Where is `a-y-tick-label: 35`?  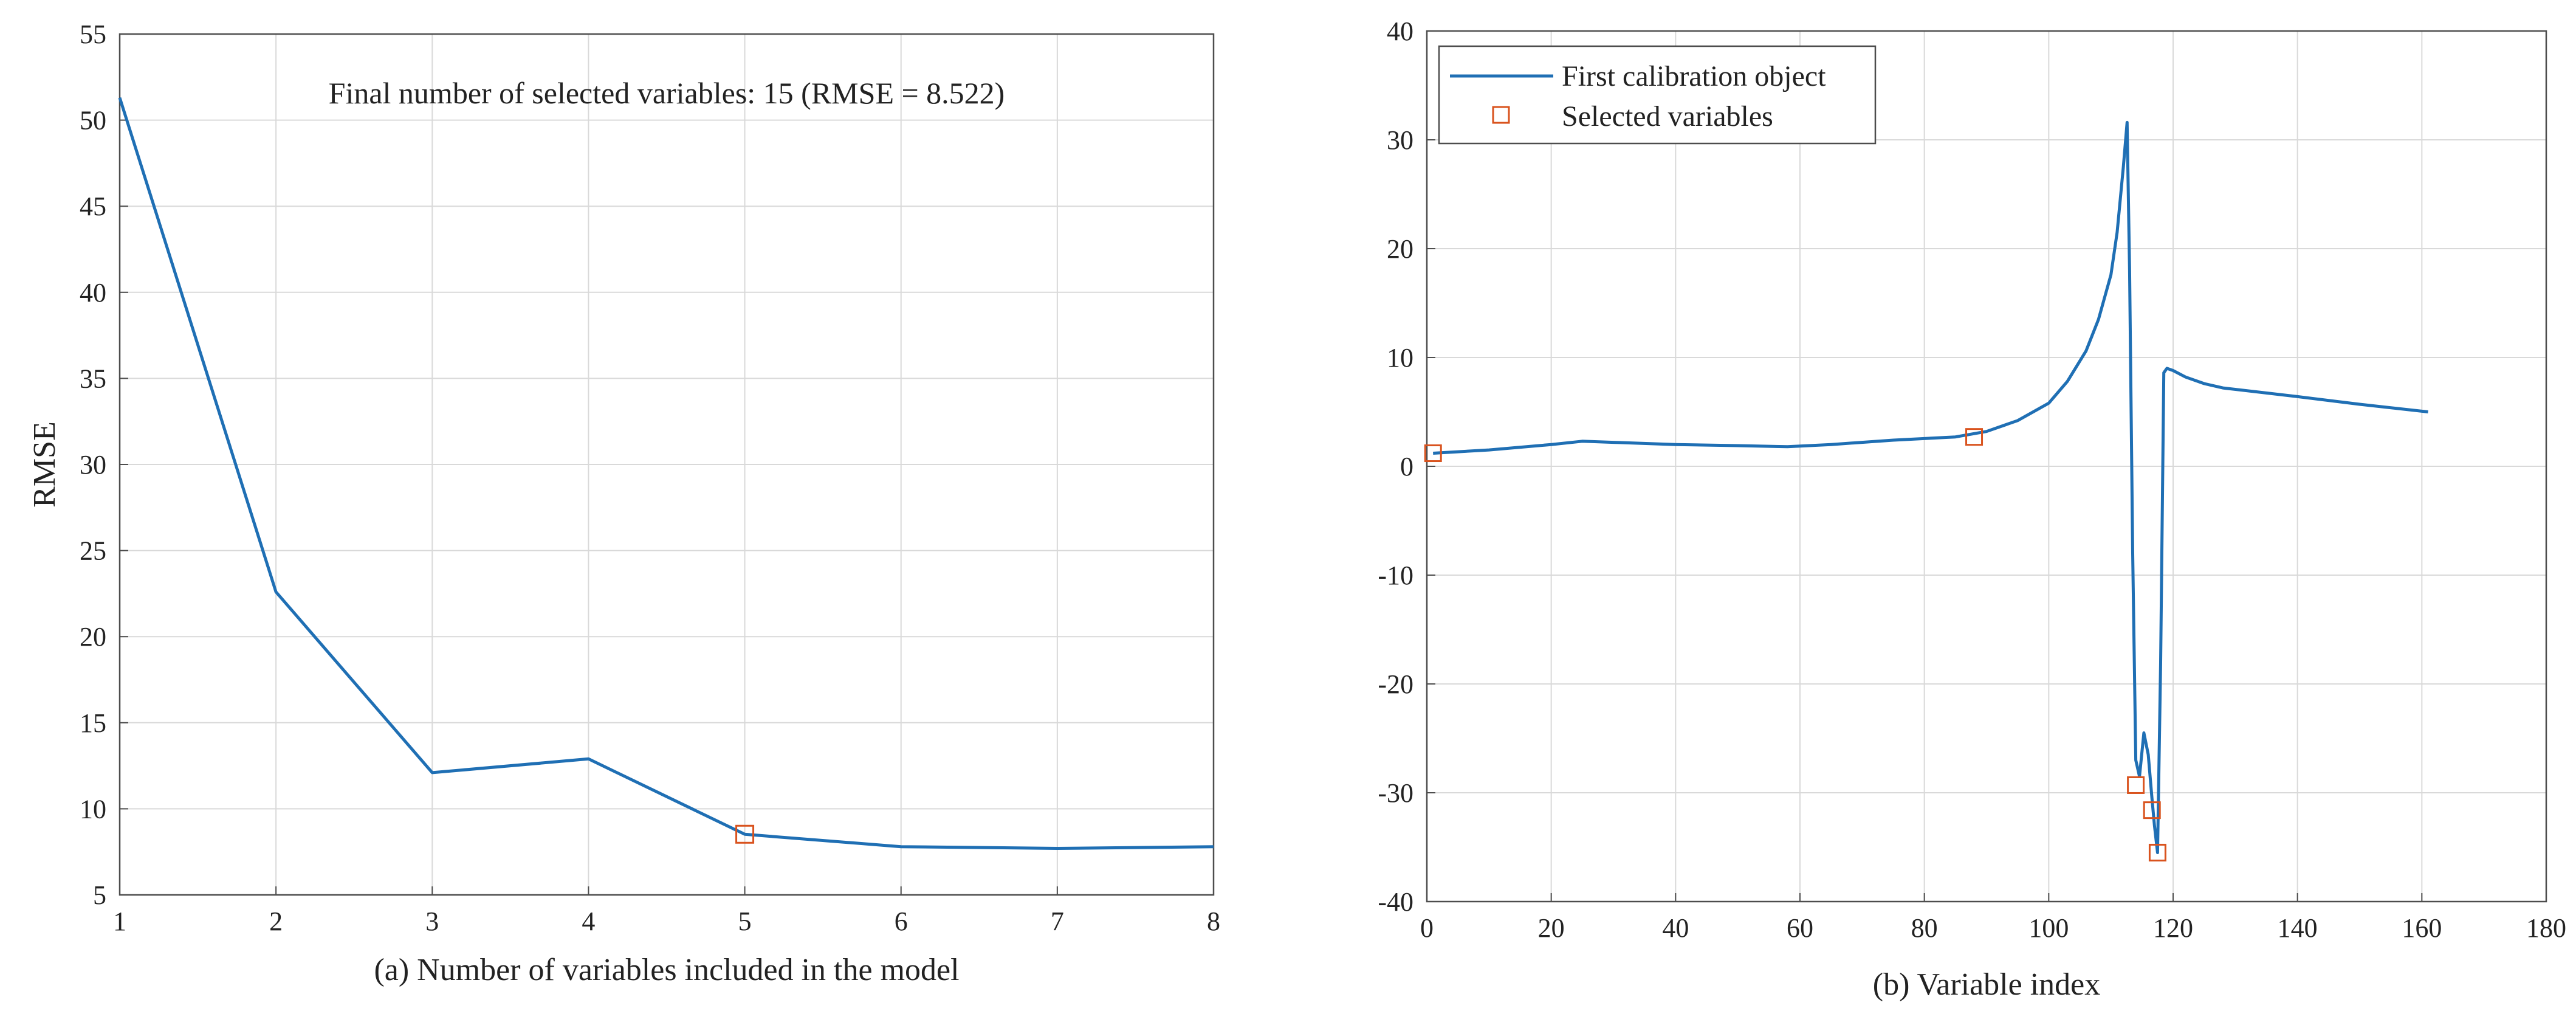 a-y-tick-label: 35 is located at coordinates (93, 378).